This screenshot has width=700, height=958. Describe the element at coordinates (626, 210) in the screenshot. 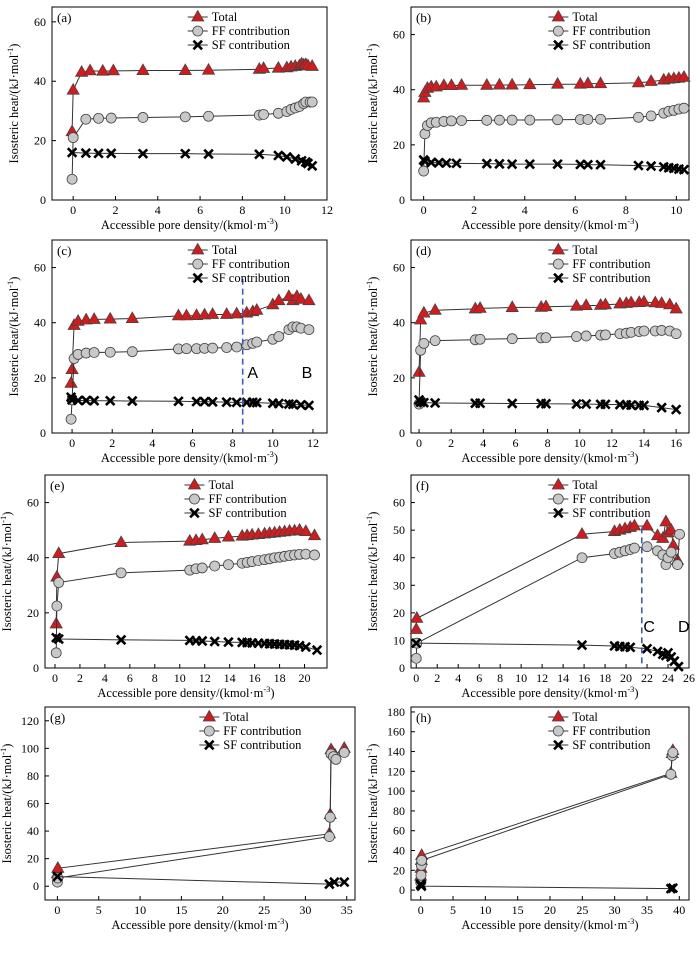

I see `x-tick-label: 8` at that location.